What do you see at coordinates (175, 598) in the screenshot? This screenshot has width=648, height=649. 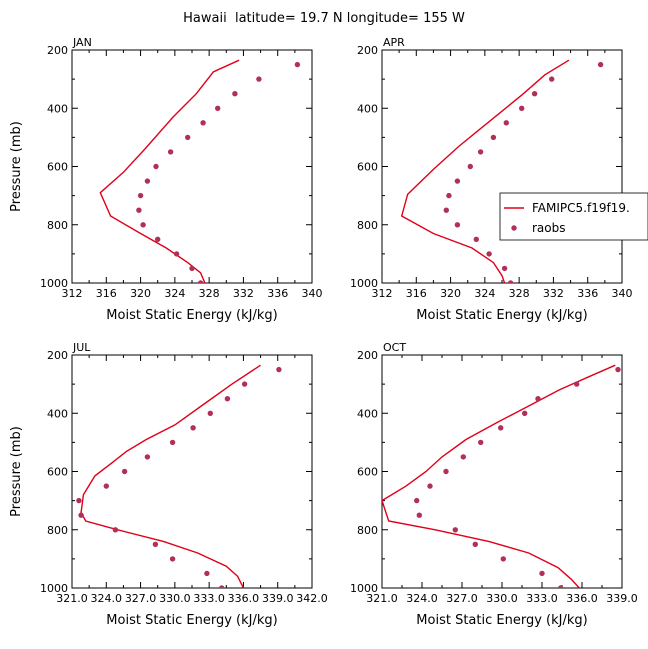 I see `x-tick-label: 330.0` at bounding box center [175, 598].